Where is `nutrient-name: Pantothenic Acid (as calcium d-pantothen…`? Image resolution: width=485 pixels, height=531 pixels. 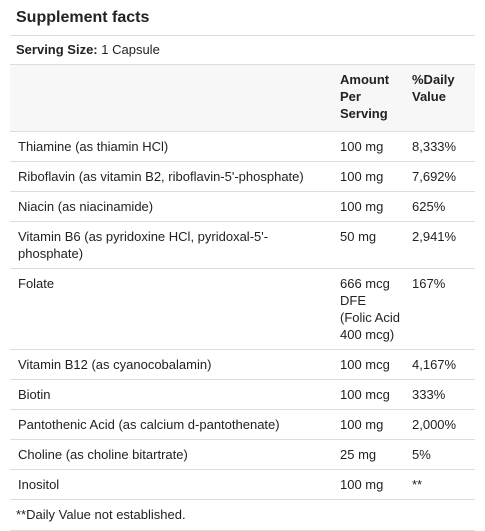 nutrient-name: Pantothenic Acid (as calcium d-pantothen… is located at coordinates (171, 424).